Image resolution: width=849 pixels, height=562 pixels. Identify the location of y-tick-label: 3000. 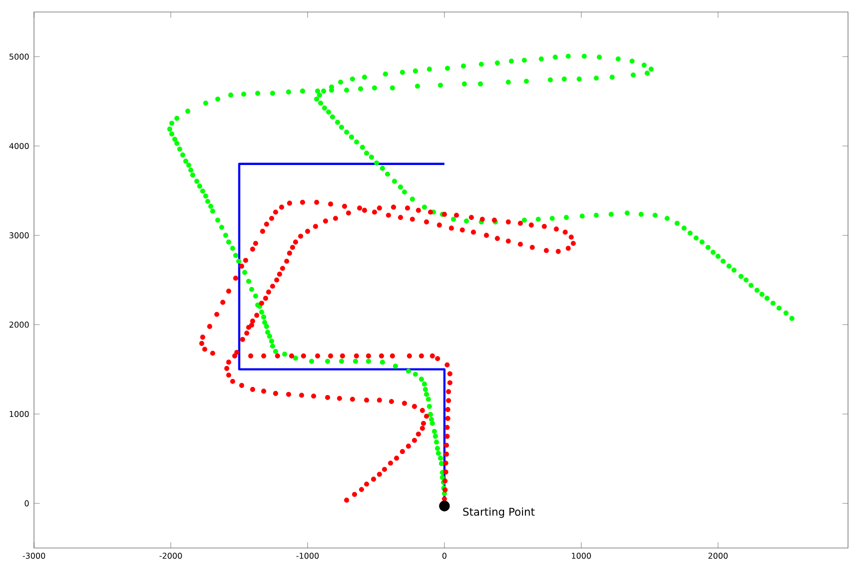
(19, 235).